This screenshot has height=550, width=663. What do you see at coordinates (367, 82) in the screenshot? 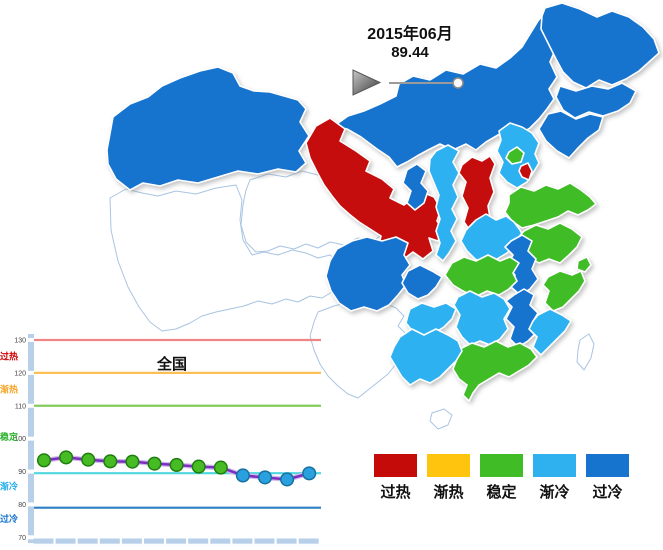
I see `play-icon` at bounding box center [367, 82].